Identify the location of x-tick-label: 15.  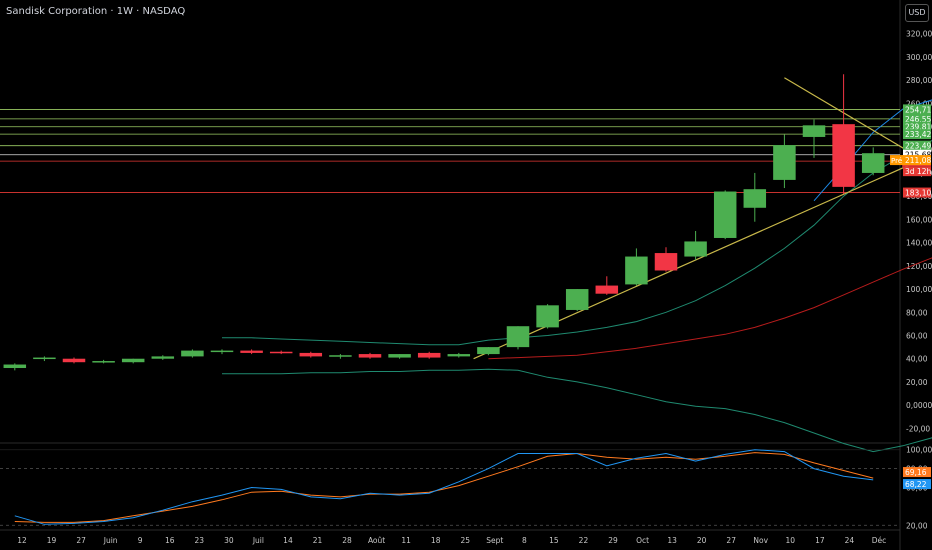
(554, 540).